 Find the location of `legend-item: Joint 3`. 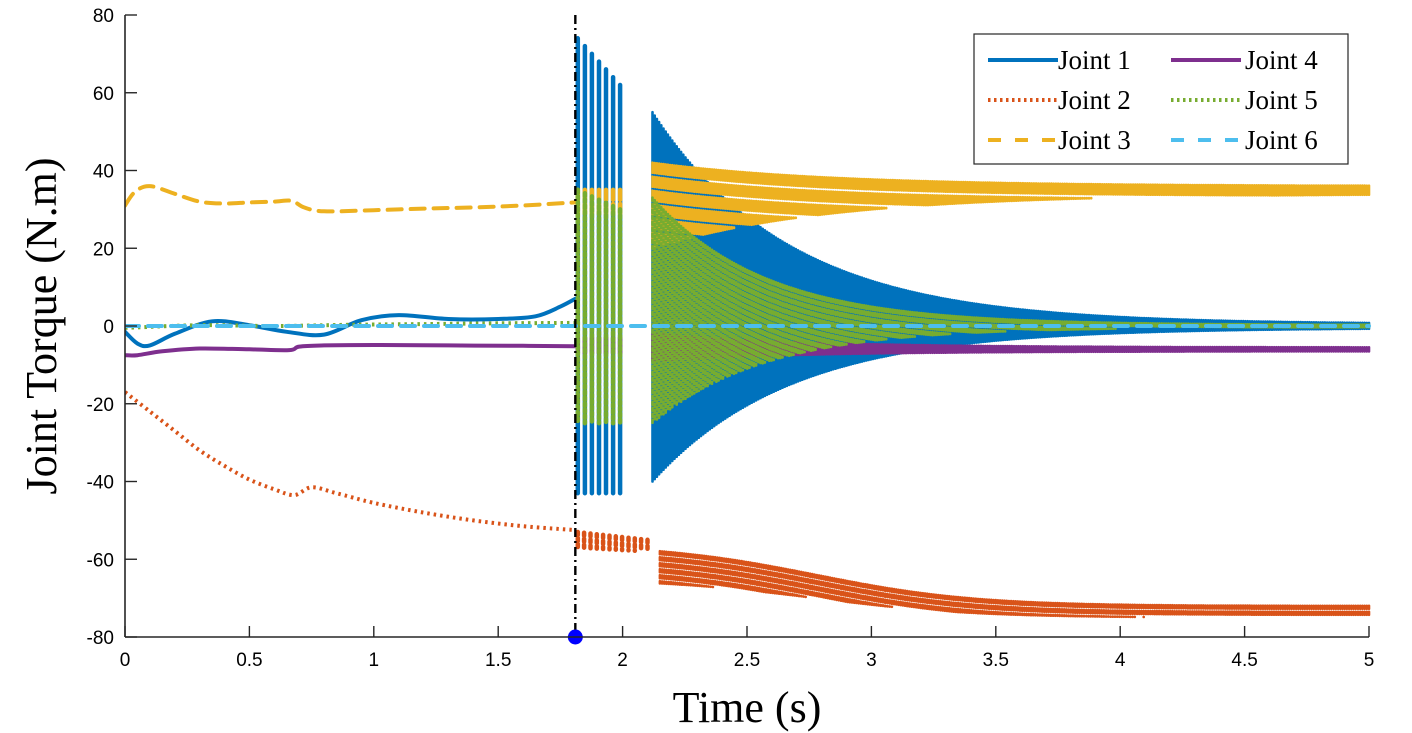

legend-item: Joint 3 is located at coordinates (1059, 140).